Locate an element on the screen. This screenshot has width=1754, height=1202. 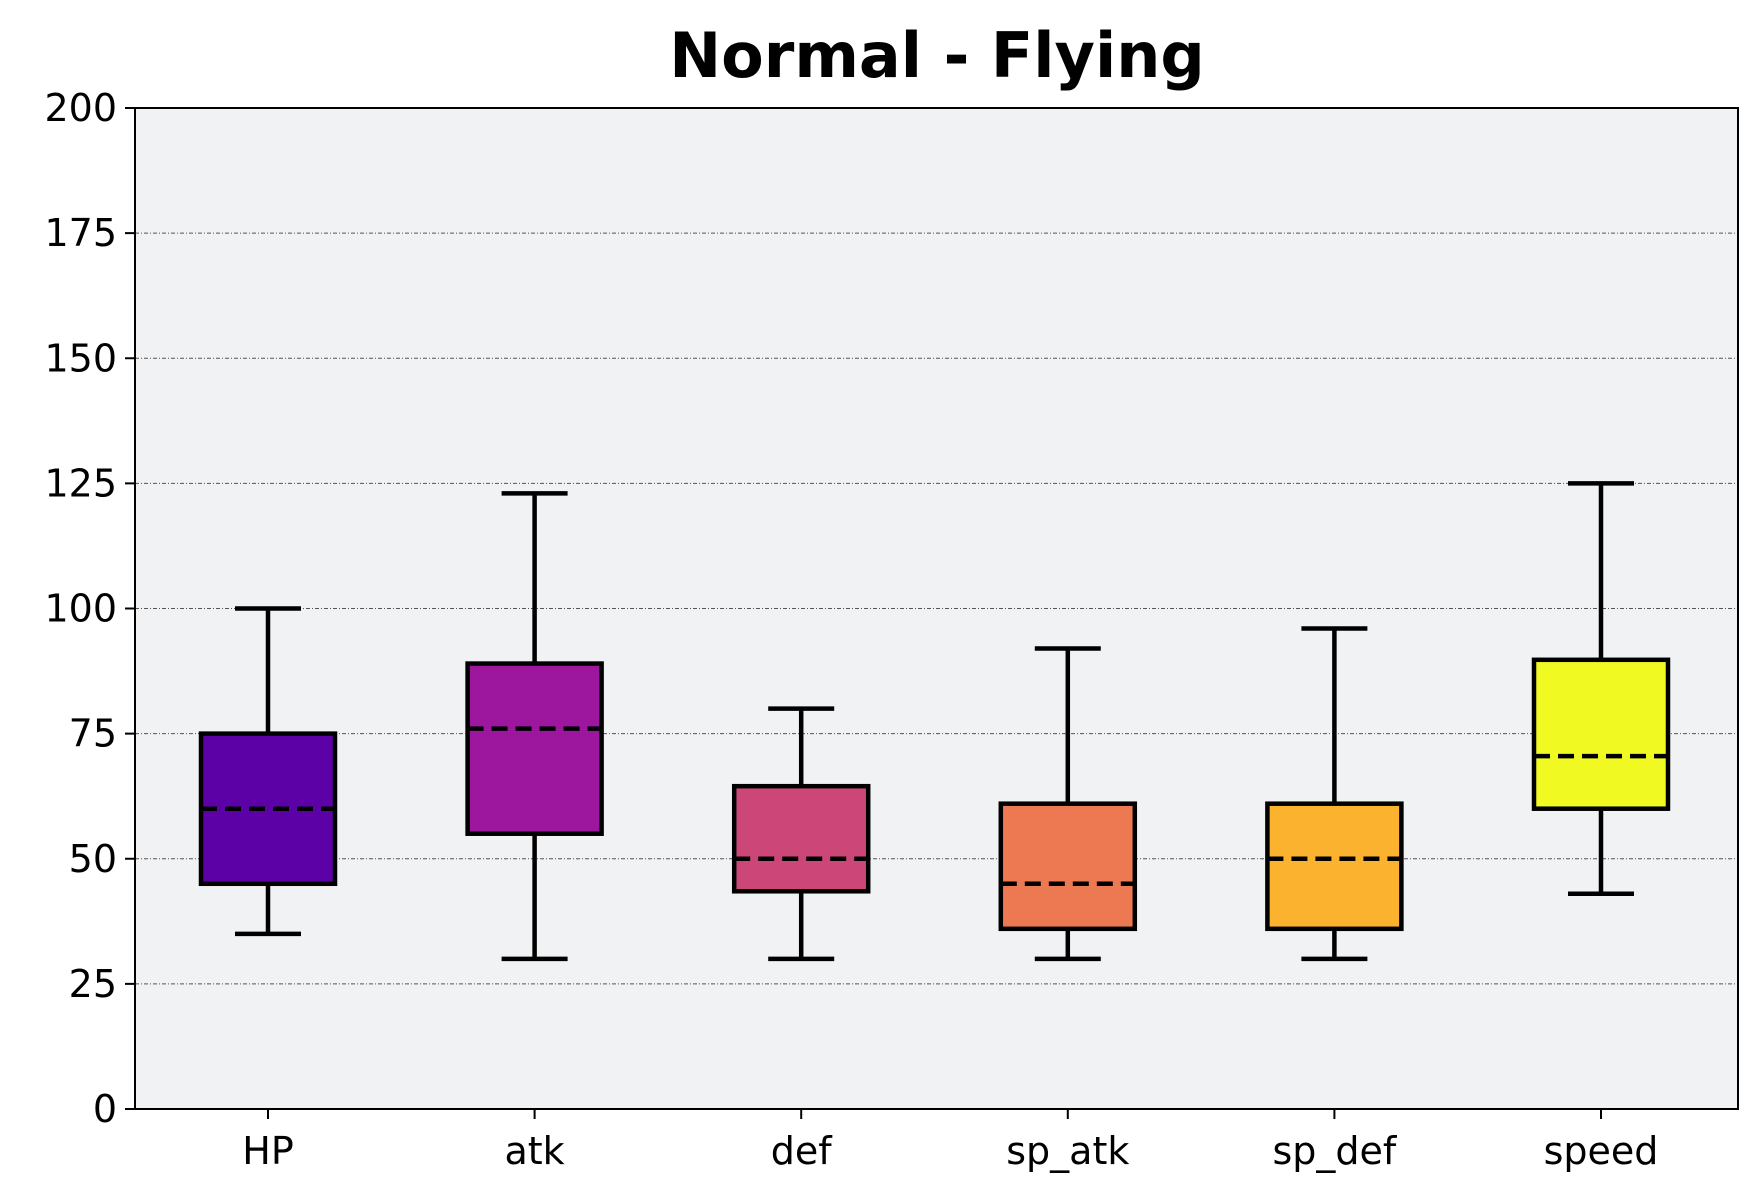
x-tick-label: def is located at coordinates (802, 1151).